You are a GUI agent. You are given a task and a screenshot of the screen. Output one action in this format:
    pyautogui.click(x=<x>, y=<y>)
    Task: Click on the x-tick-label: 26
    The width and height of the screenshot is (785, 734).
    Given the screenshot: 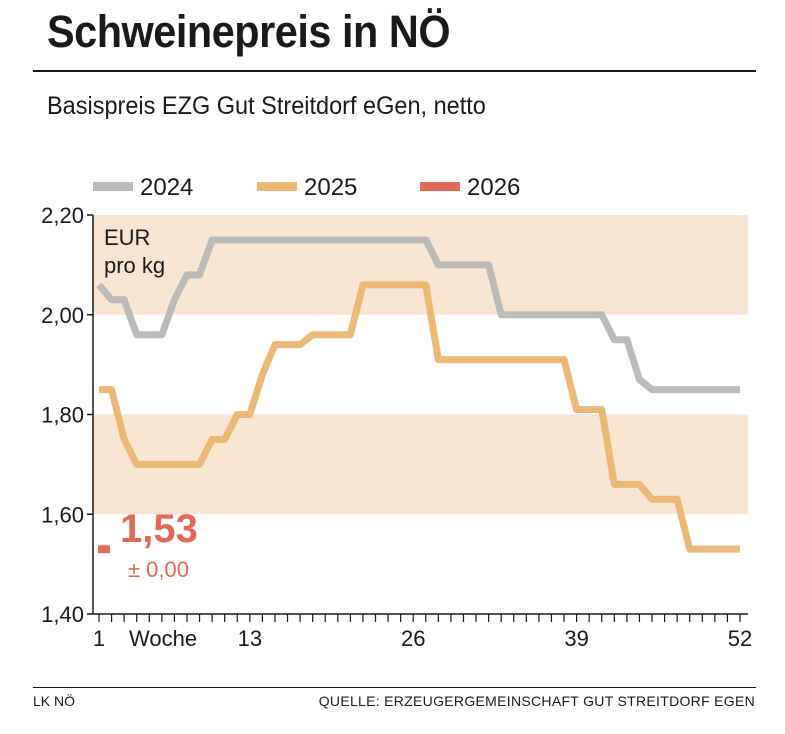 What is the action you would take?
    pyautogui.click(x=413, y=638)
    